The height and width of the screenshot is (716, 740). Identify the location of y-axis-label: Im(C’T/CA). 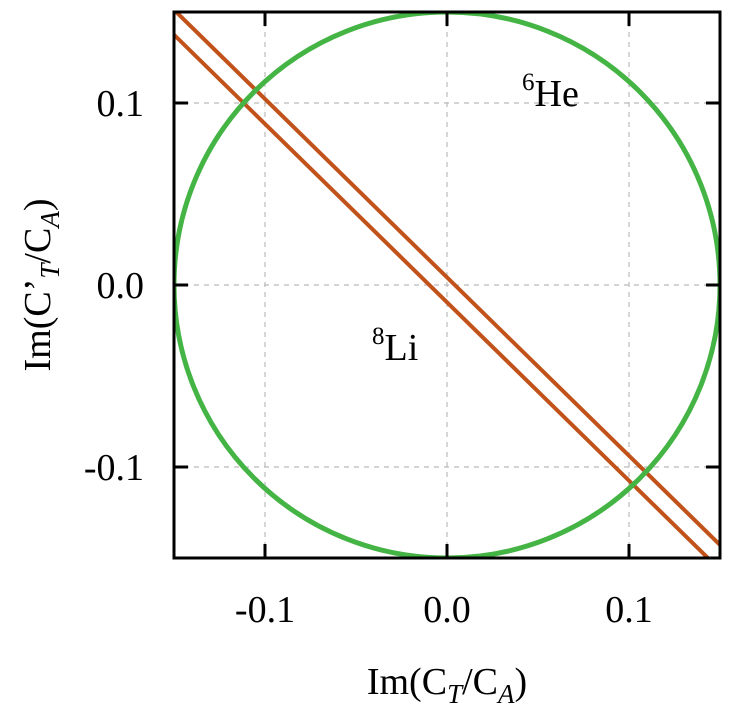
(41, 285).